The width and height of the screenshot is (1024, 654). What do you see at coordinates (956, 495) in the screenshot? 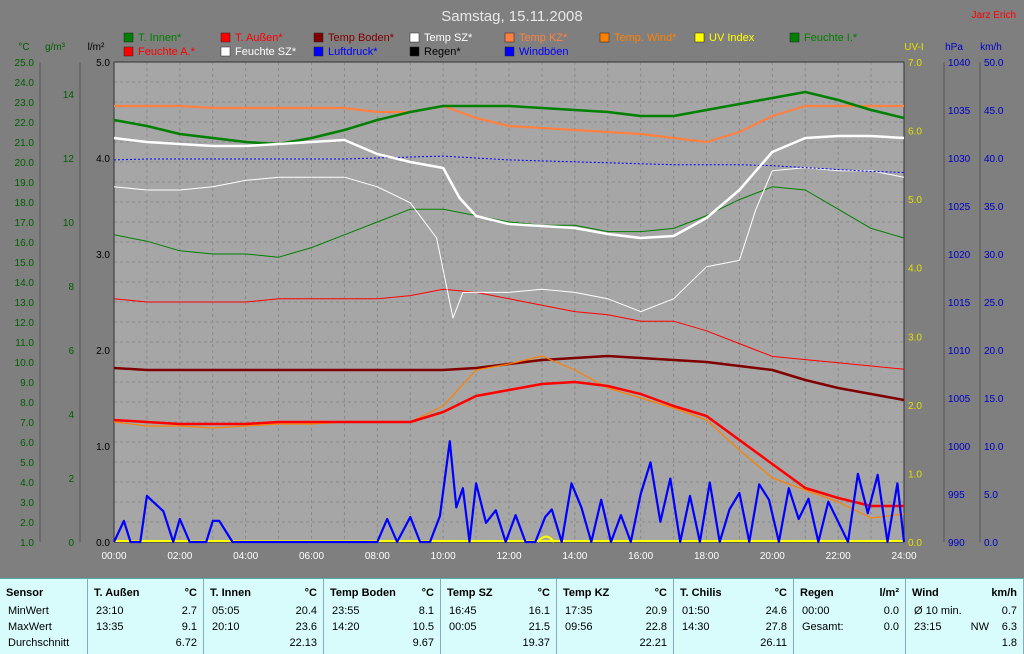
I see `axis-tick-label: 995` at bounding box center [956, 495].